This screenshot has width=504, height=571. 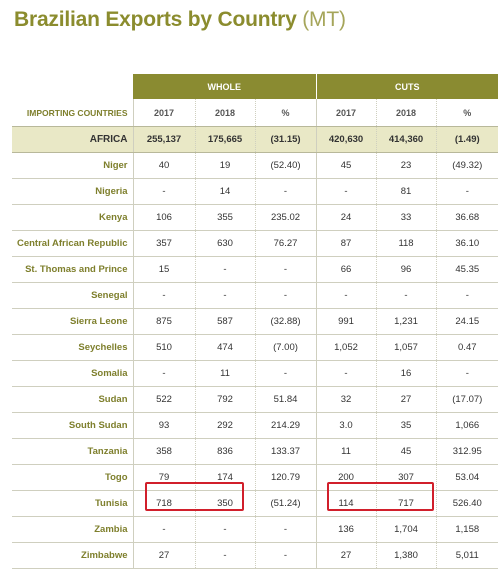 I want to click on cell-cuts-pct: (17.07), so click(x=467, y=399).